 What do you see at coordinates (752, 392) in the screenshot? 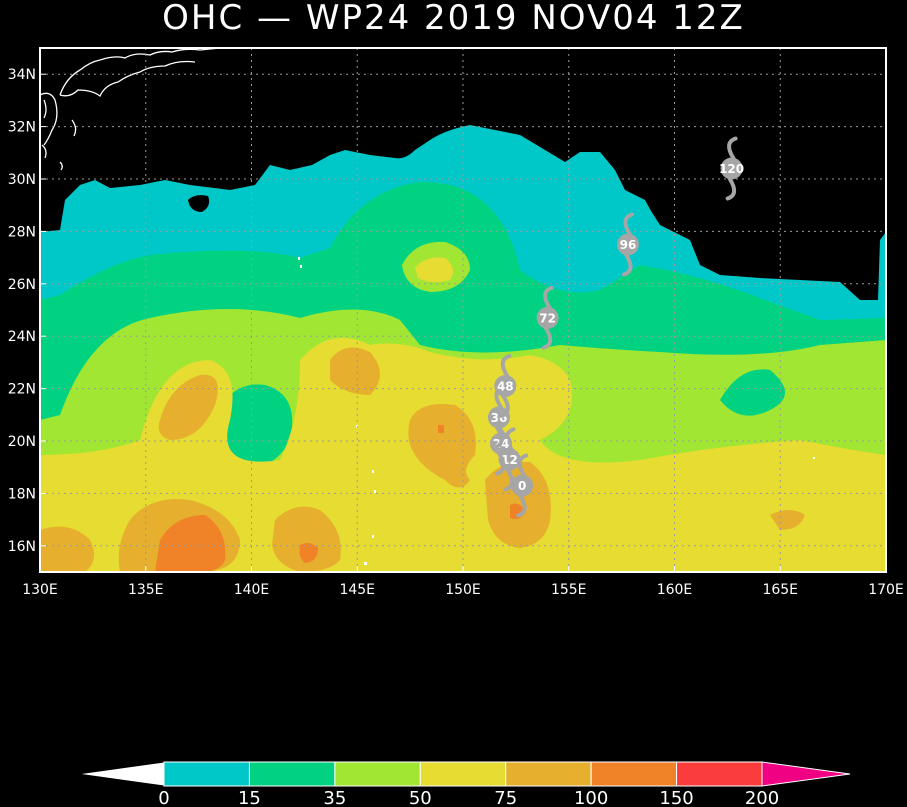
I see `band-15-35-east` at bounding box center [752, 392].